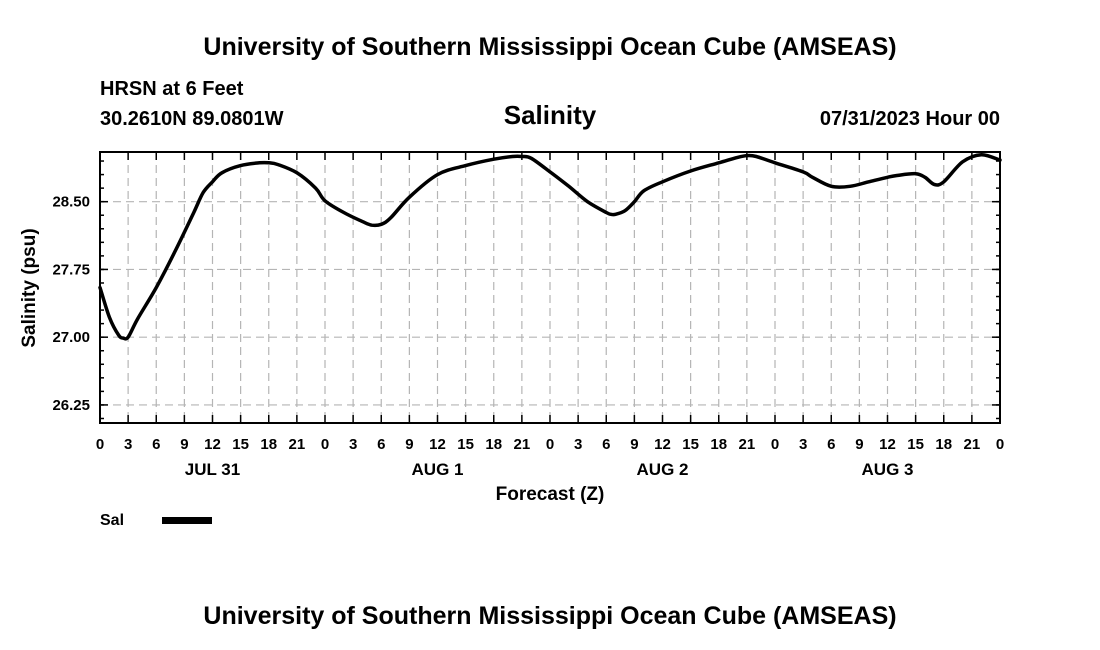 The width and height of the screenshot is (1100, 650). I want to click on day-label: AUG 2, so click(663, 469).